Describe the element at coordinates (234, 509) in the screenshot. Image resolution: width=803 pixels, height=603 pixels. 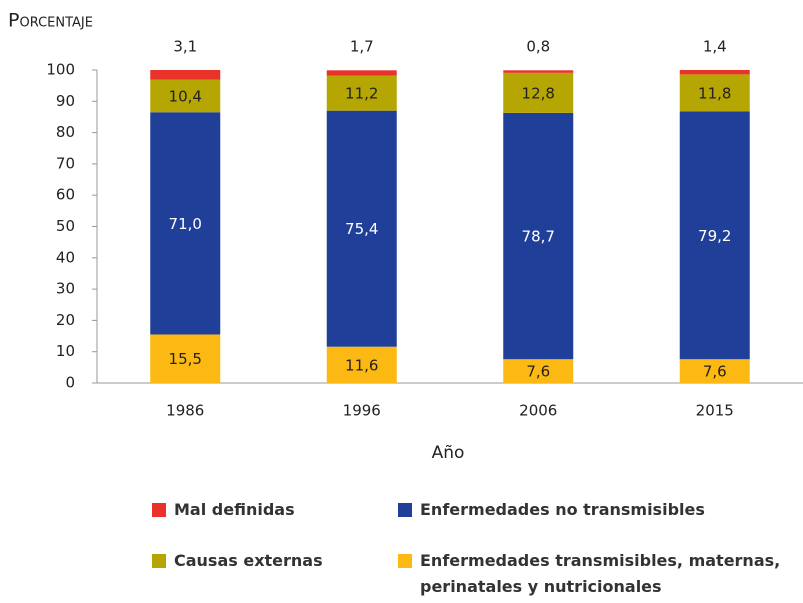
I see `legend-label: Mal definidas` at that location.